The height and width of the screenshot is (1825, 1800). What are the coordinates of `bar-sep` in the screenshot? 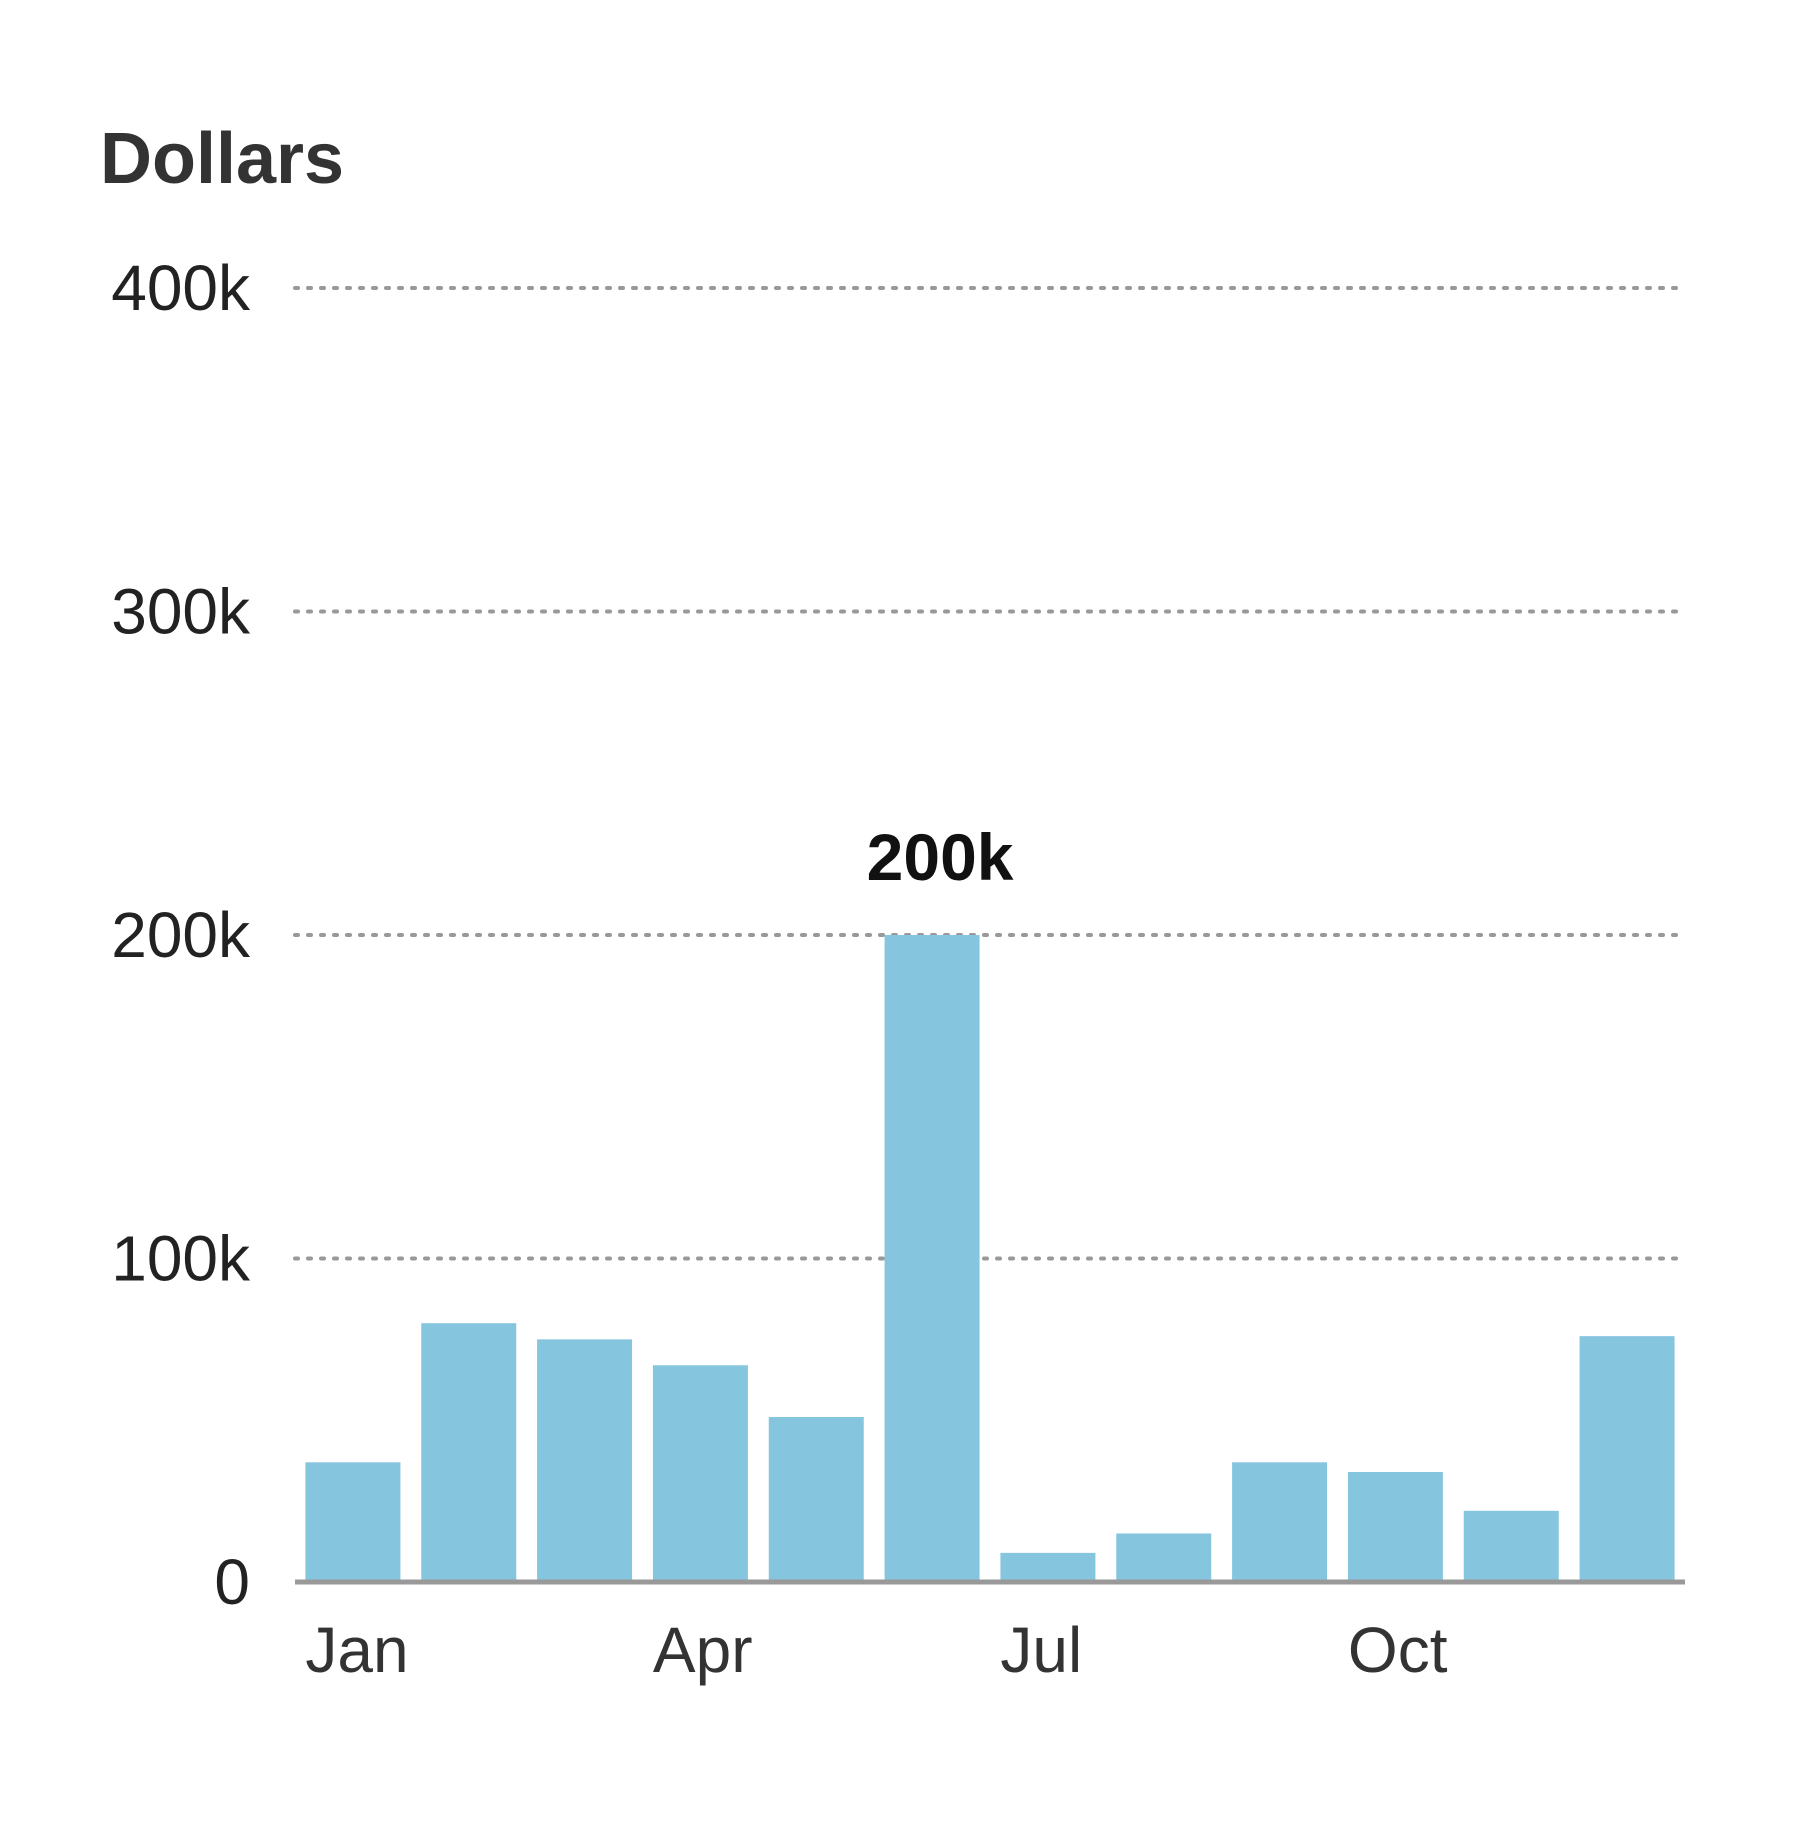 It's located at (1280, 1522).